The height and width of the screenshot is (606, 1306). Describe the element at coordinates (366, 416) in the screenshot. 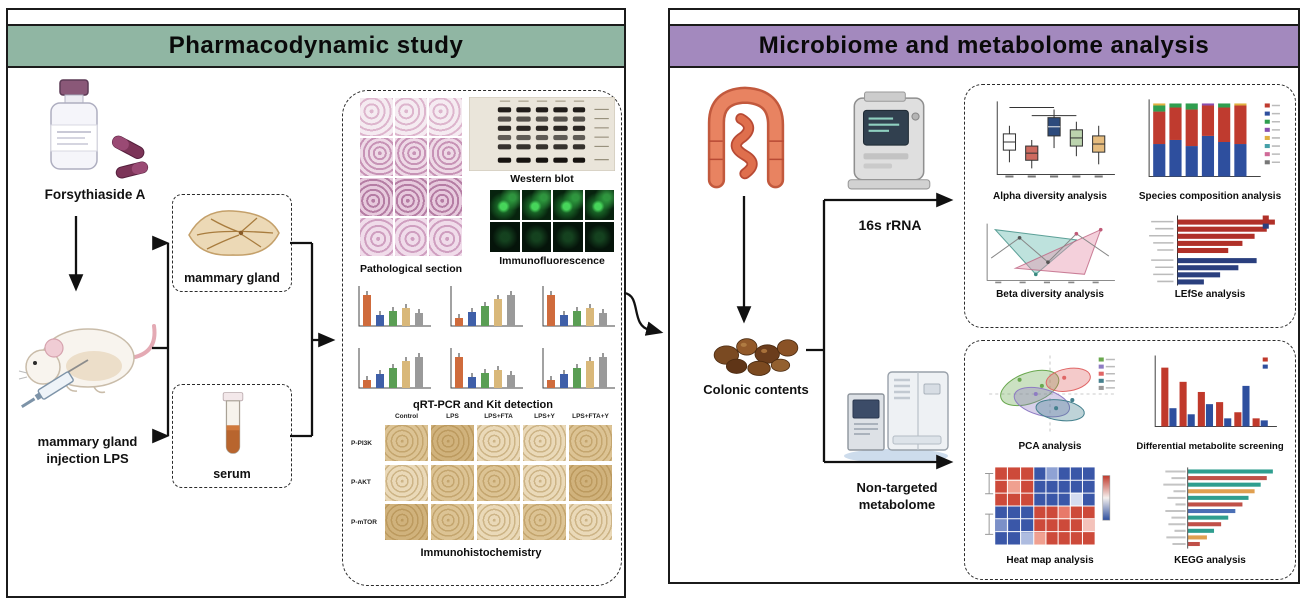

I see `ihc-corner` at that location.